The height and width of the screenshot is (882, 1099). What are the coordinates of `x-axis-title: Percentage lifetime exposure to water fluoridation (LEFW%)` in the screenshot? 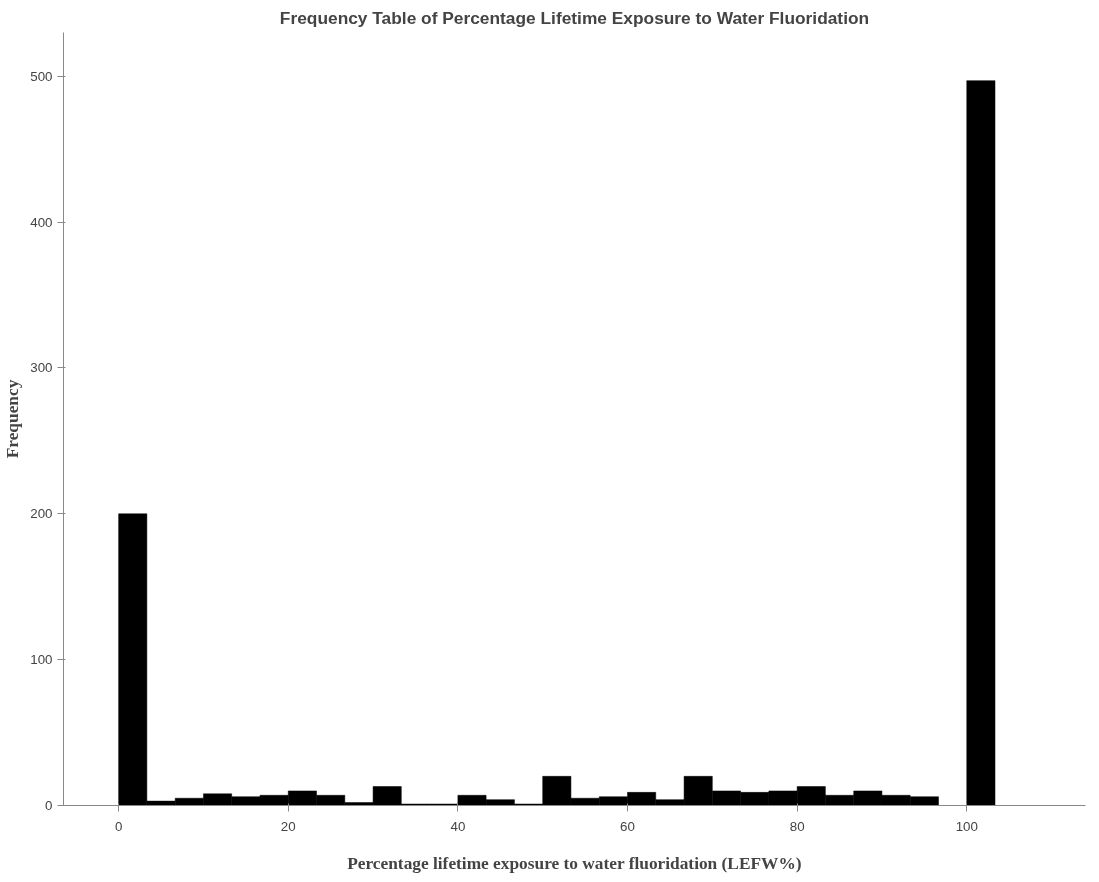 It's located at (574, 863).